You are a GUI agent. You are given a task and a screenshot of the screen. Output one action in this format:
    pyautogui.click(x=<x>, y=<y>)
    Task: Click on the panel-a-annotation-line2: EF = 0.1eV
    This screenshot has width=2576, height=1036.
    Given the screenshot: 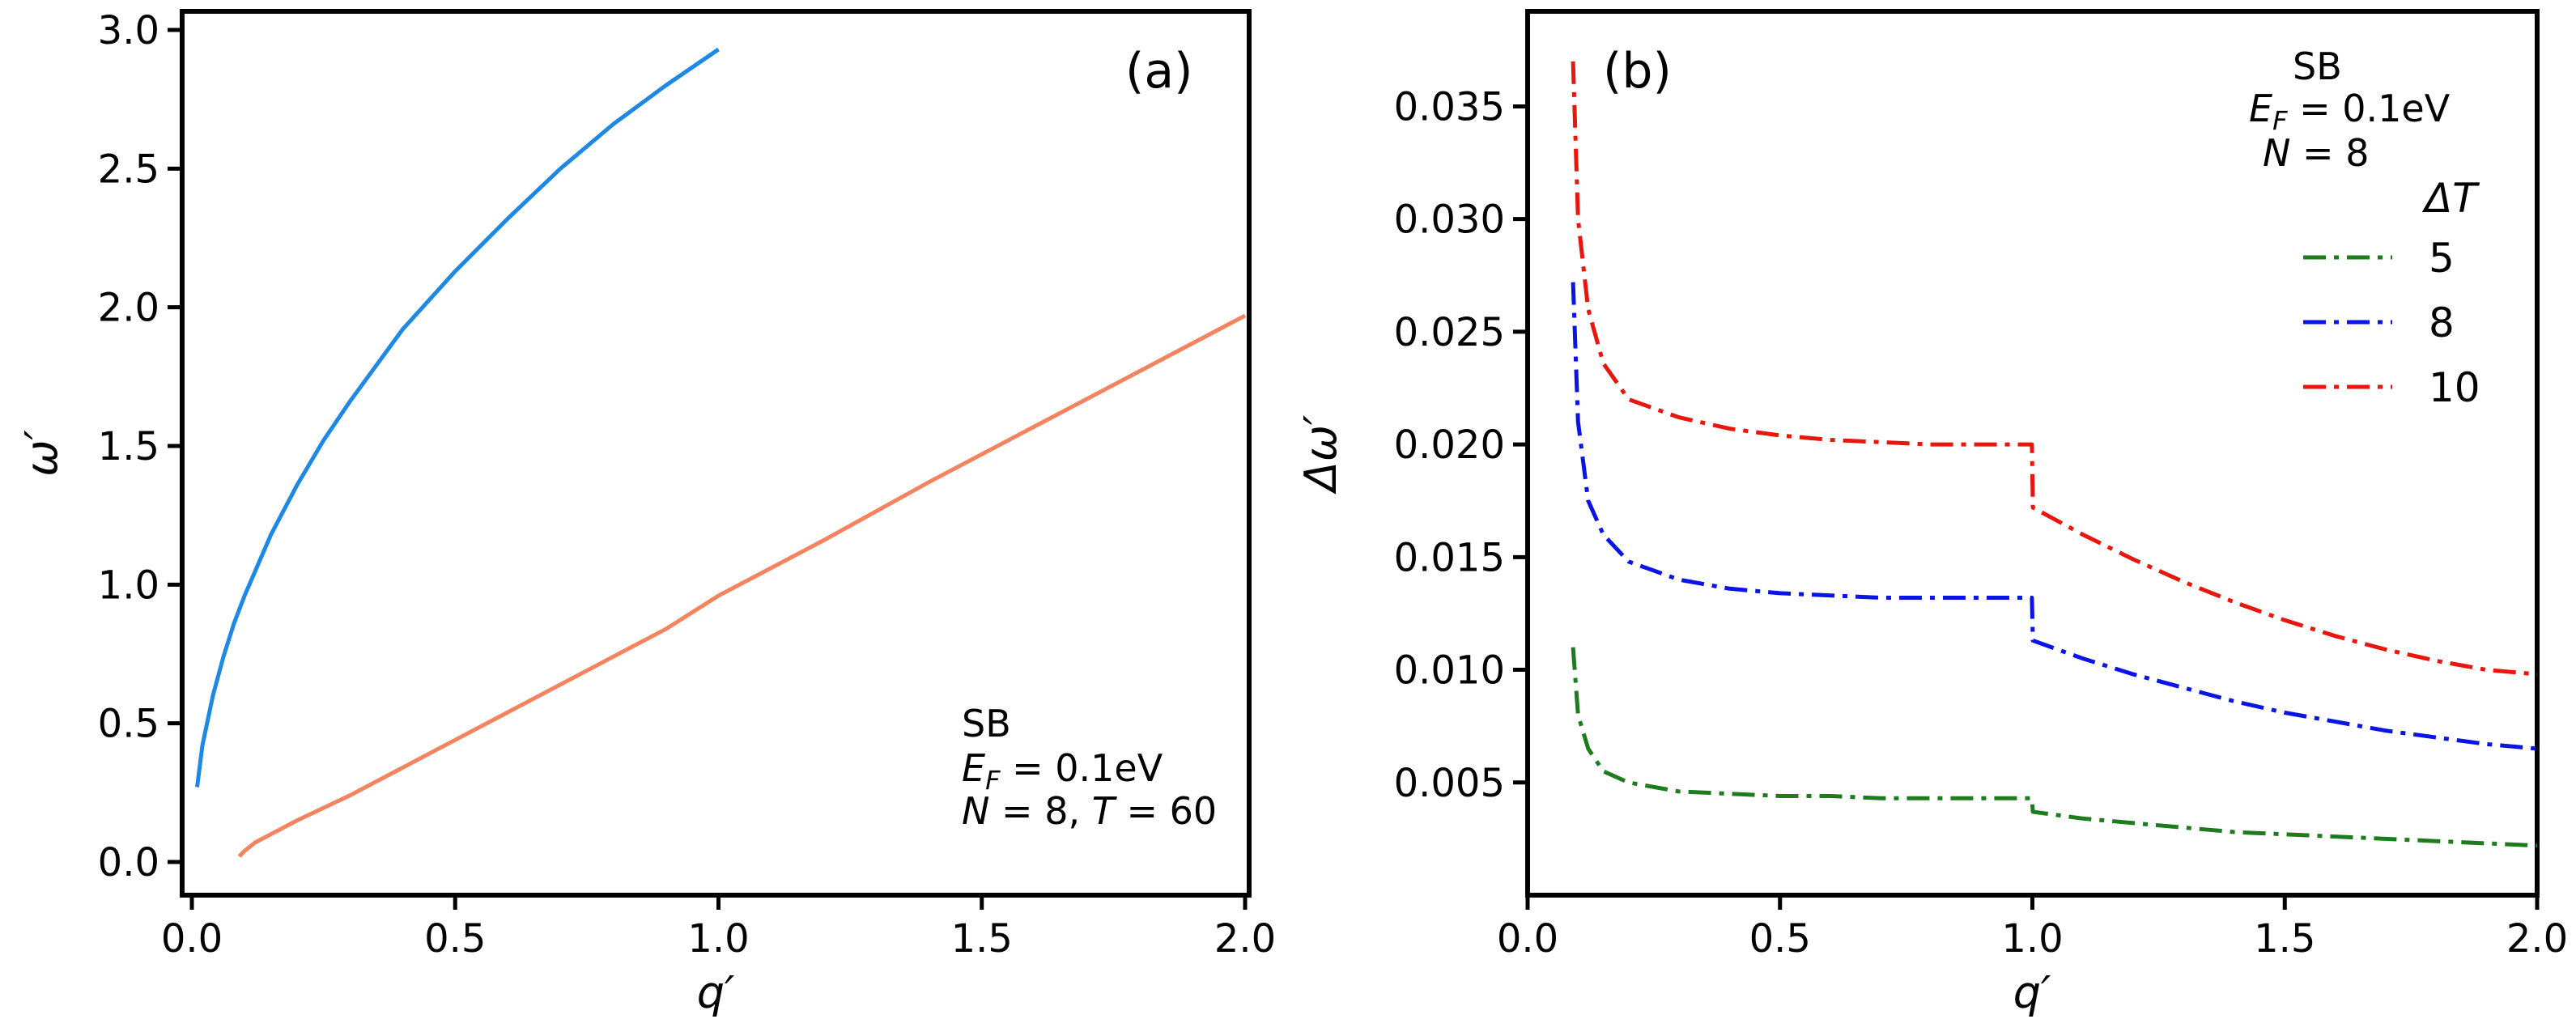 What is the action you would take?
    pyautogui.click(x=1062, y=771)
    